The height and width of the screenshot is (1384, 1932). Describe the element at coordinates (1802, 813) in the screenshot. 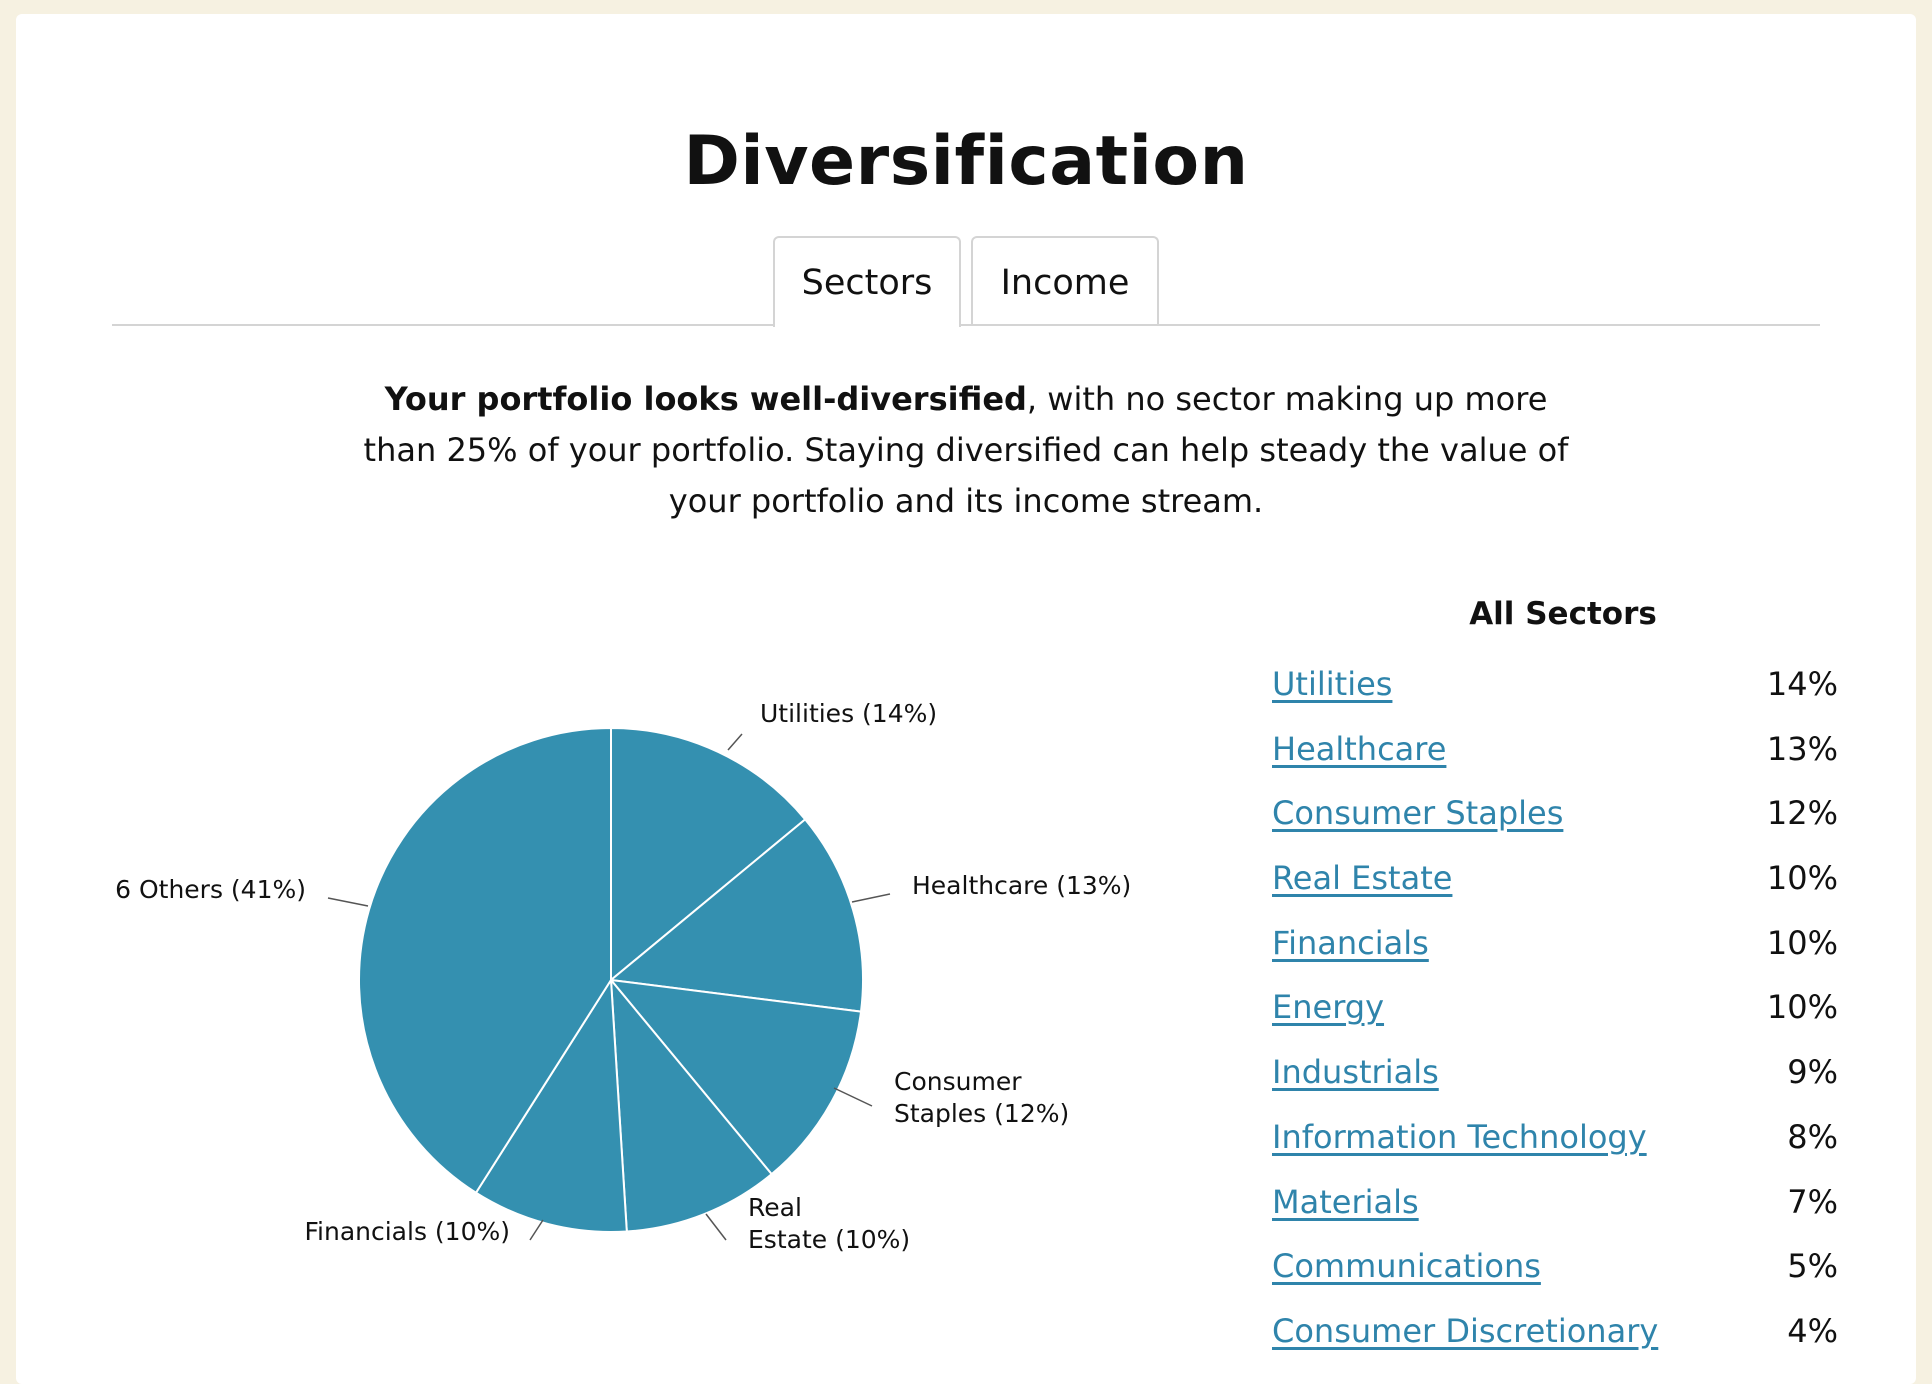

I see `sector-percent: 12%` at that location.